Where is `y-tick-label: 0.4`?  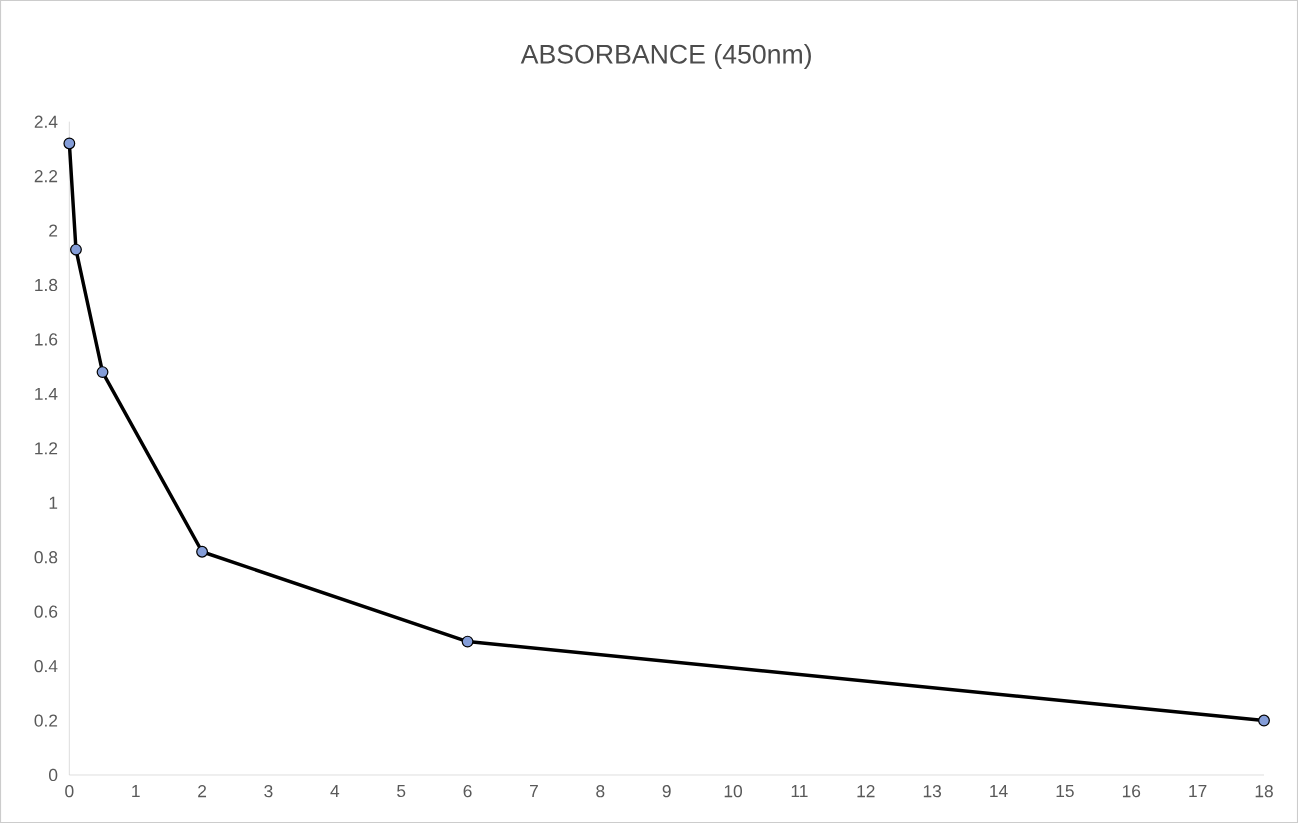 y-tick-label: 0.4 is located at coordinates (46, 666).